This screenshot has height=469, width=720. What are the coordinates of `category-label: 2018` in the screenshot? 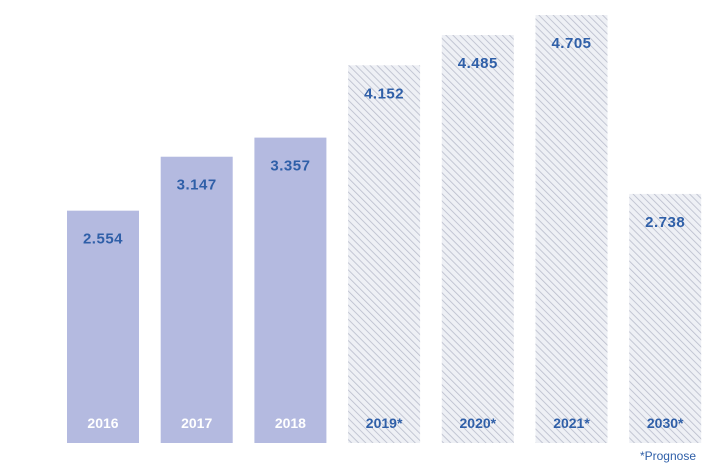 It's located at (290, 423).